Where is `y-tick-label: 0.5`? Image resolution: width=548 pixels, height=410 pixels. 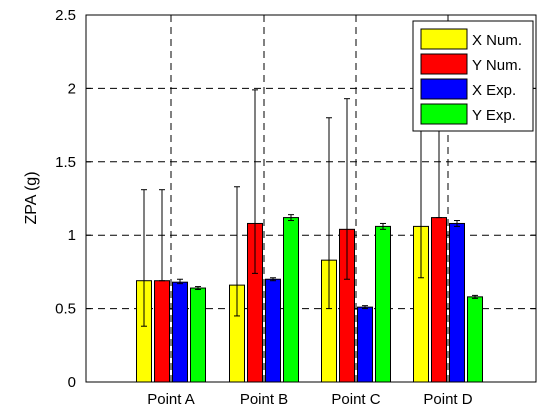
y-tick-label: 0.5 is located at coordinates (65, 309).